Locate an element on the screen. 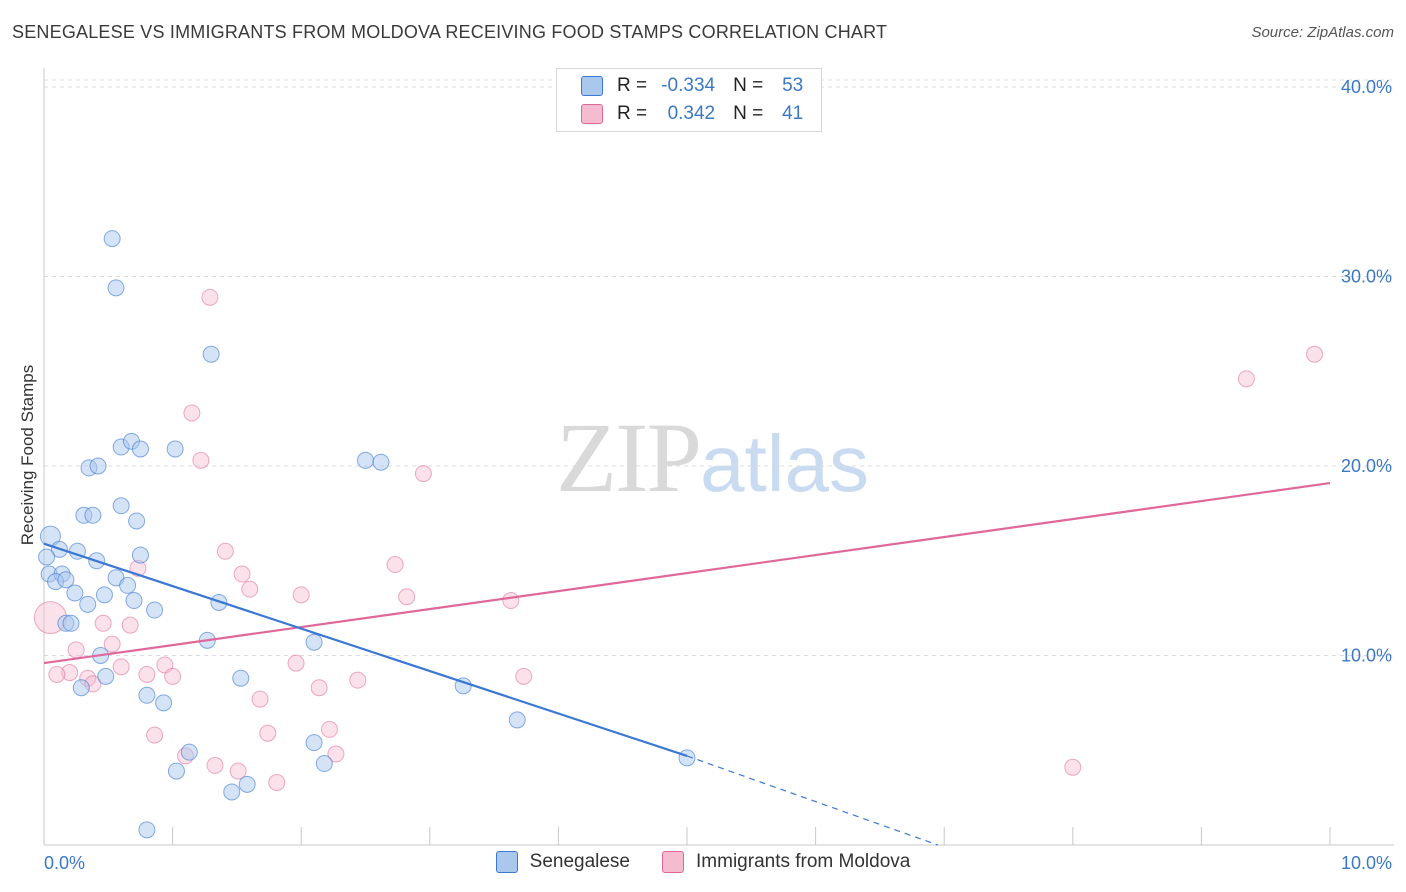 This screenshot has width=1406, height=892. legend-r-value: -0.334 is located at coordinates (688, 85).